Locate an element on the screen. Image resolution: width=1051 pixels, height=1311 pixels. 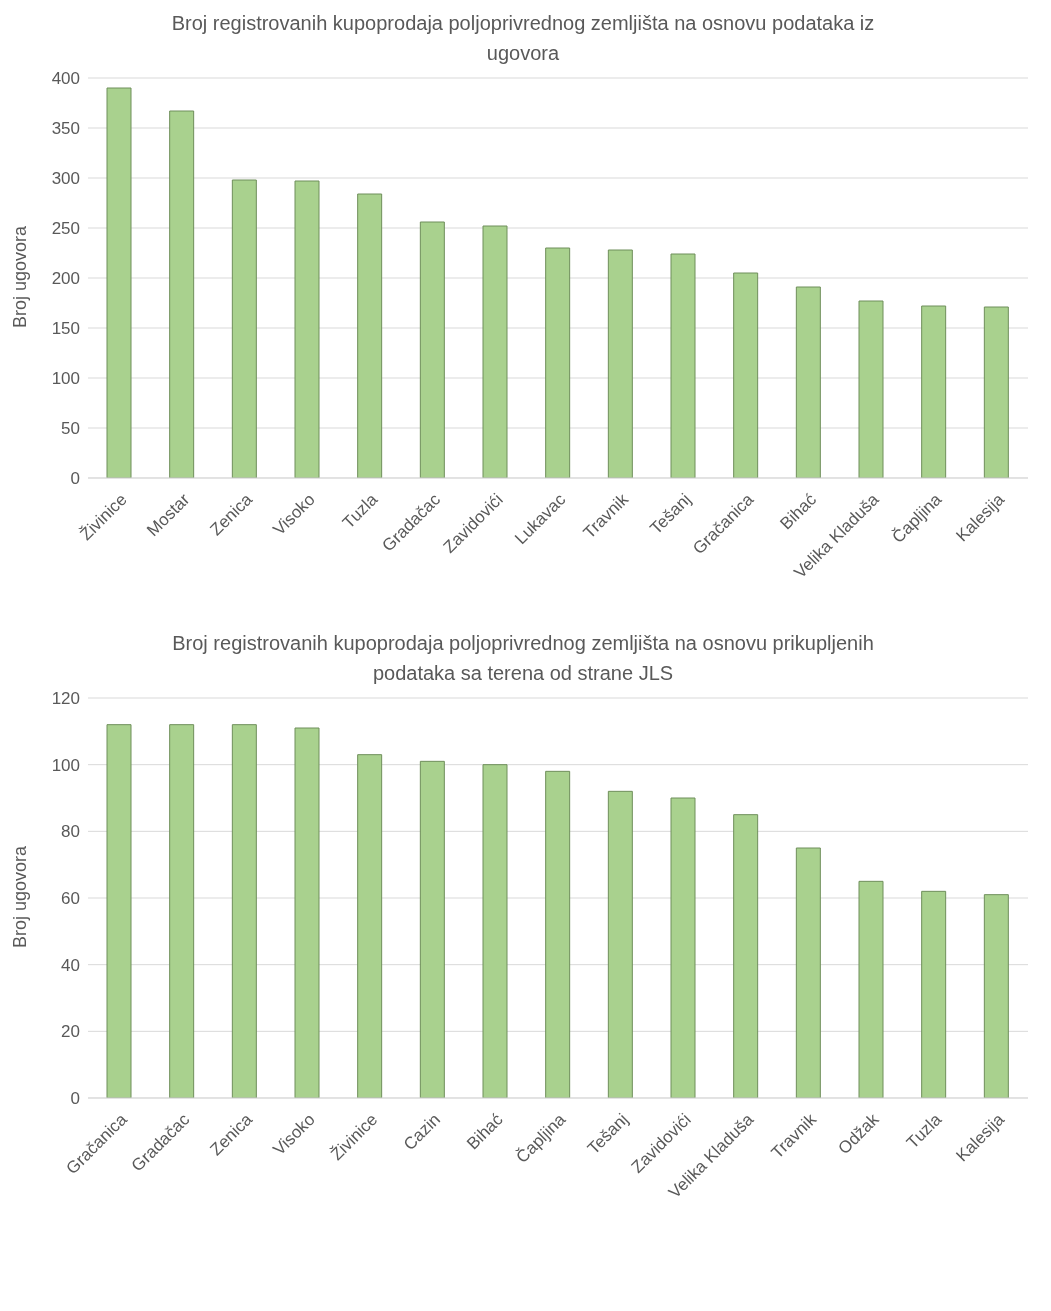
y-tick-label: 200 is located at coordinates (65, 279).